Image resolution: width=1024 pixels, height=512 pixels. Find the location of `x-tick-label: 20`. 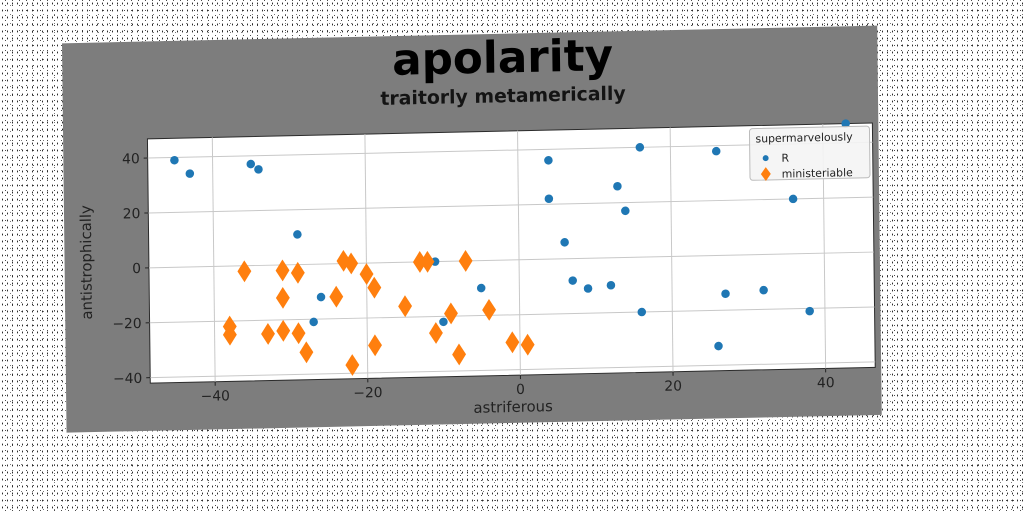

x-tick-label: 20 is located at coordinates (673, 386).